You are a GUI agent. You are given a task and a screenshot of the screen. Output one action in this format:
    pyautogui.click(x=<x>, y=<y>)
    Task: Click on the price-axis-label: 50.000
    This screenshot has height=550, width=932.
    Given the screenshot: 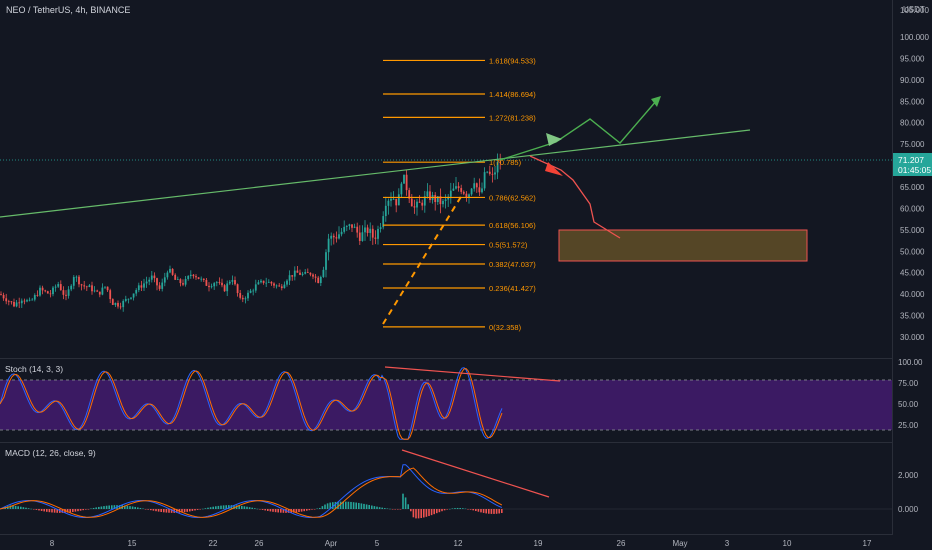 What is the action you would take?
    pyautogui.click(x=912, y=251)
    